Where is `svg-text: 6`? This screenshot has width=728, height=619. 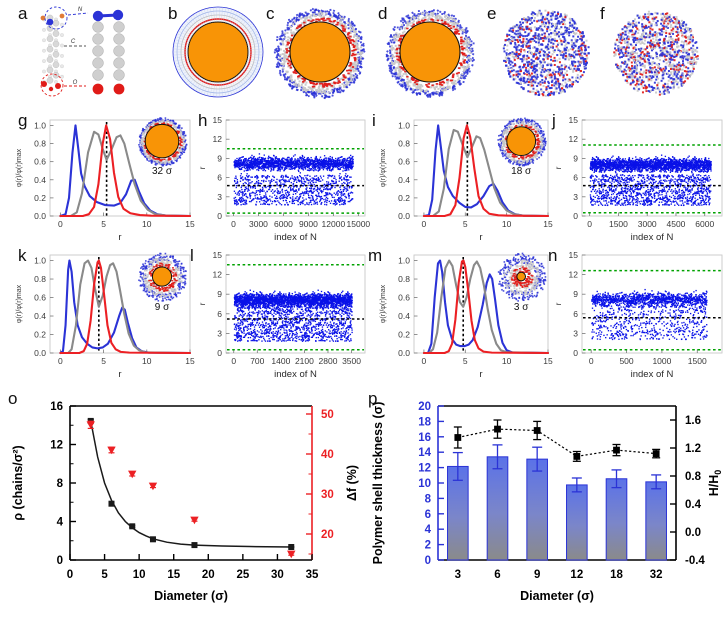
svg-text: 6 is located at coordinates (219, 178).